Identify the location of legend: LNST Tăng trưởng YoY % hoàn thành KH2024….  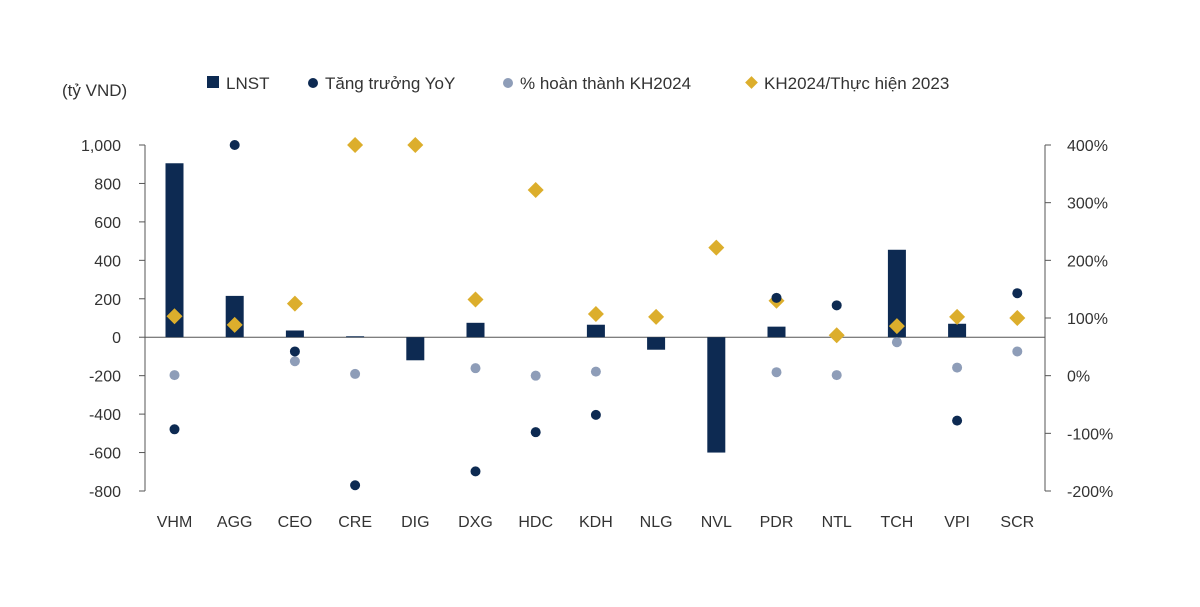
(578, 83).